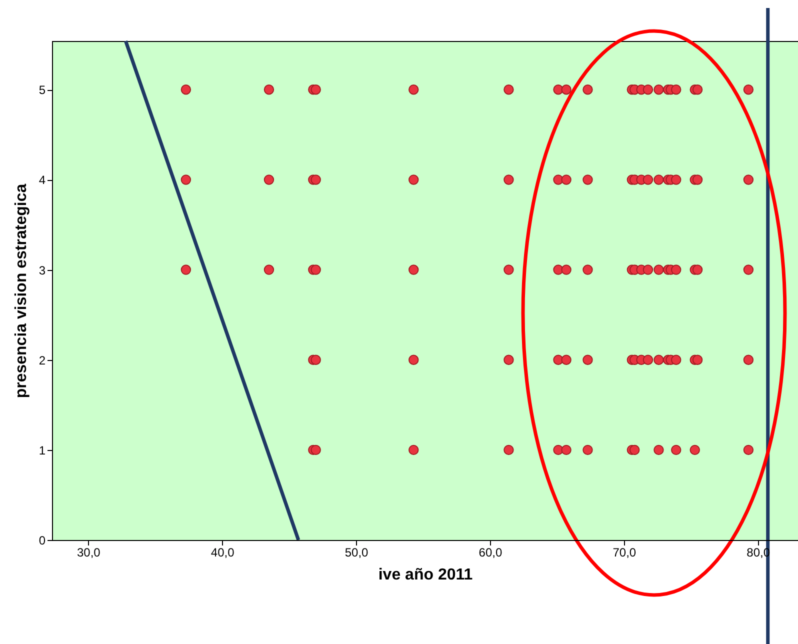 This screenshot has width=798, height=644. Describe the element at coordinates (42, 541) in the screenshot. I see `y-tick-label: 0` at that location.